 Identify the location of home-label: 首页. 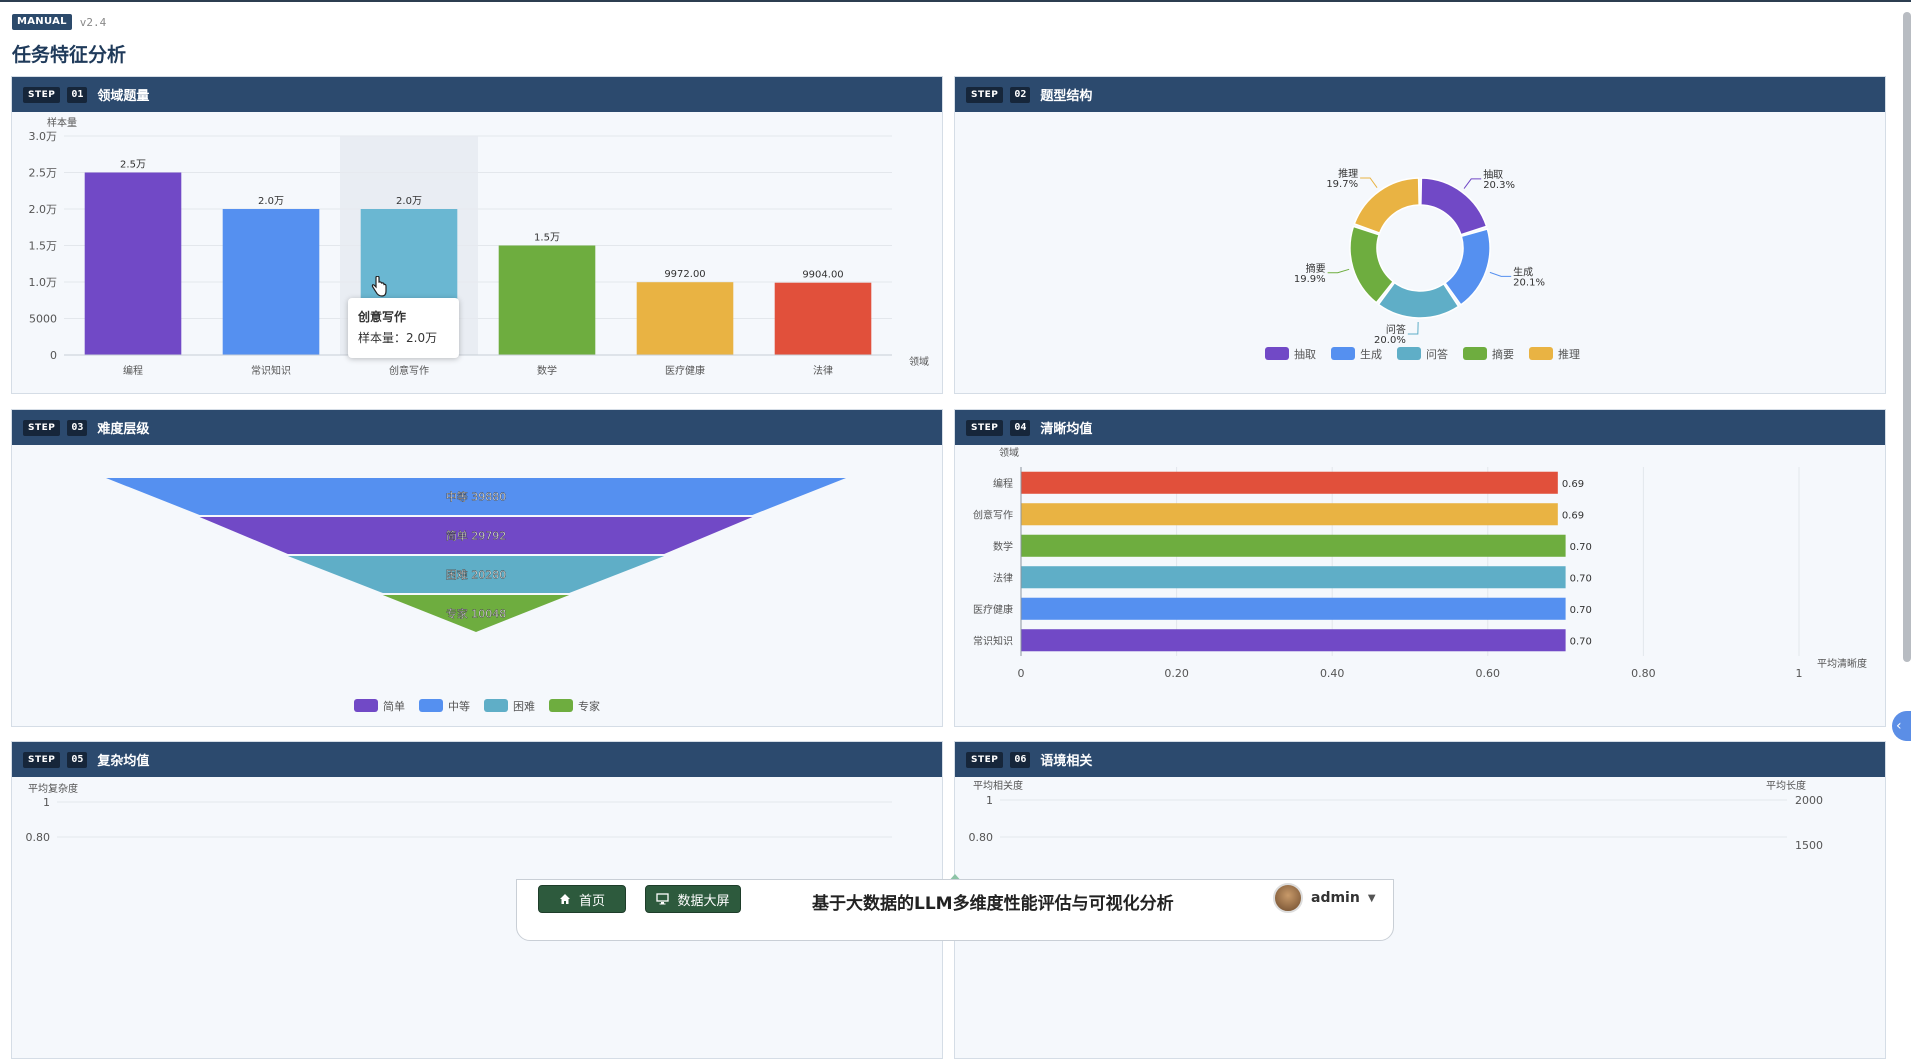
(591, 901).